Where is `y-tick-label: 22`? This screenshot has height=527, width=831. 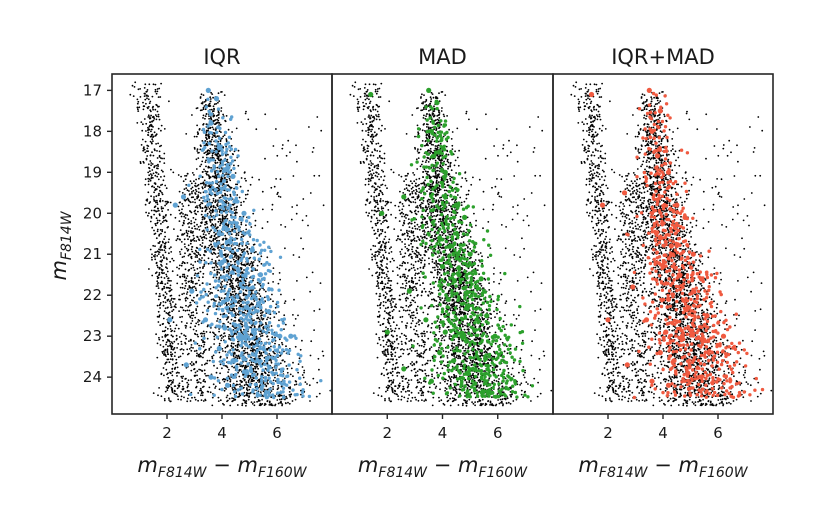 y-tick-label: 22 is located at coordinates (92, 295).